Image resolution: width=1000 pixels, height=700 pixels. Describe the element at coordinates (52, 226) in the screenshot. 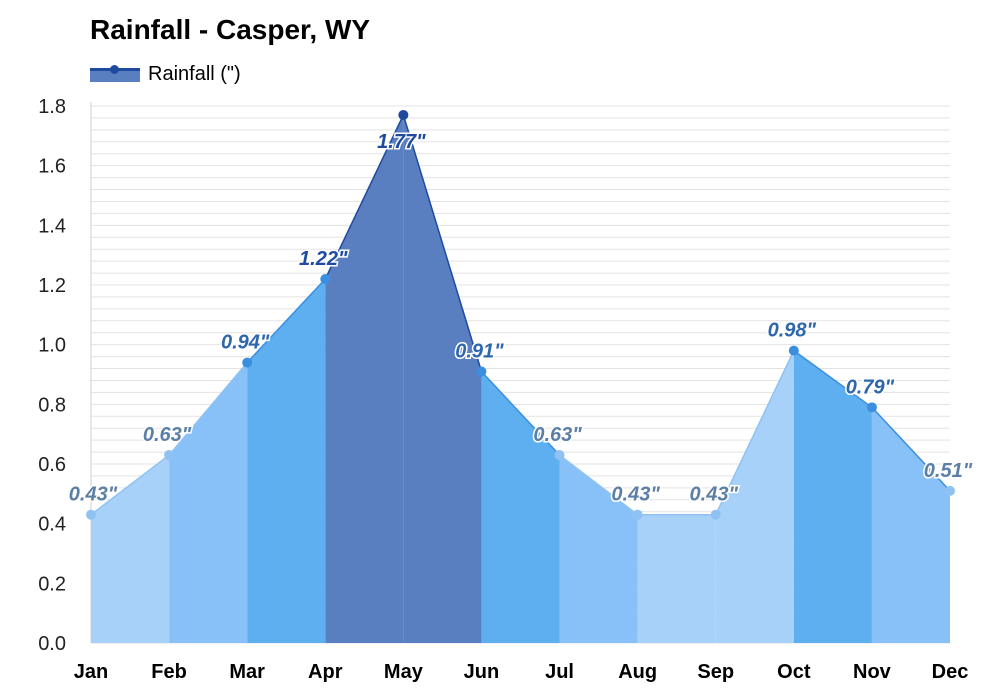

I see `y-tick-label: 1.4` at that location.